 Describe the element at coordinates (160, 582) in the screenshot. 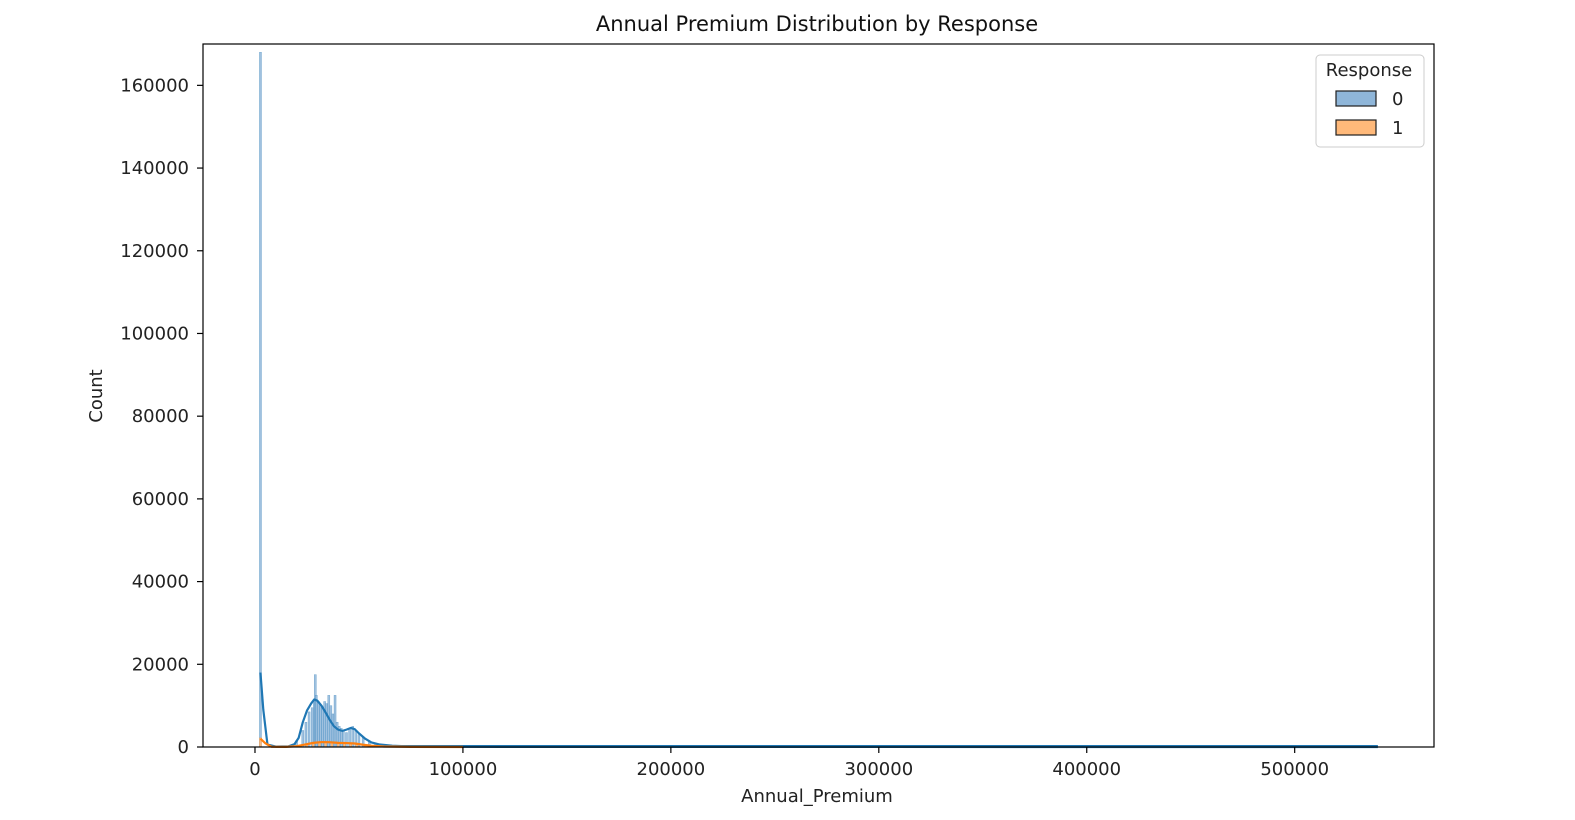

I see `y-tick-label: 40000` at that location.